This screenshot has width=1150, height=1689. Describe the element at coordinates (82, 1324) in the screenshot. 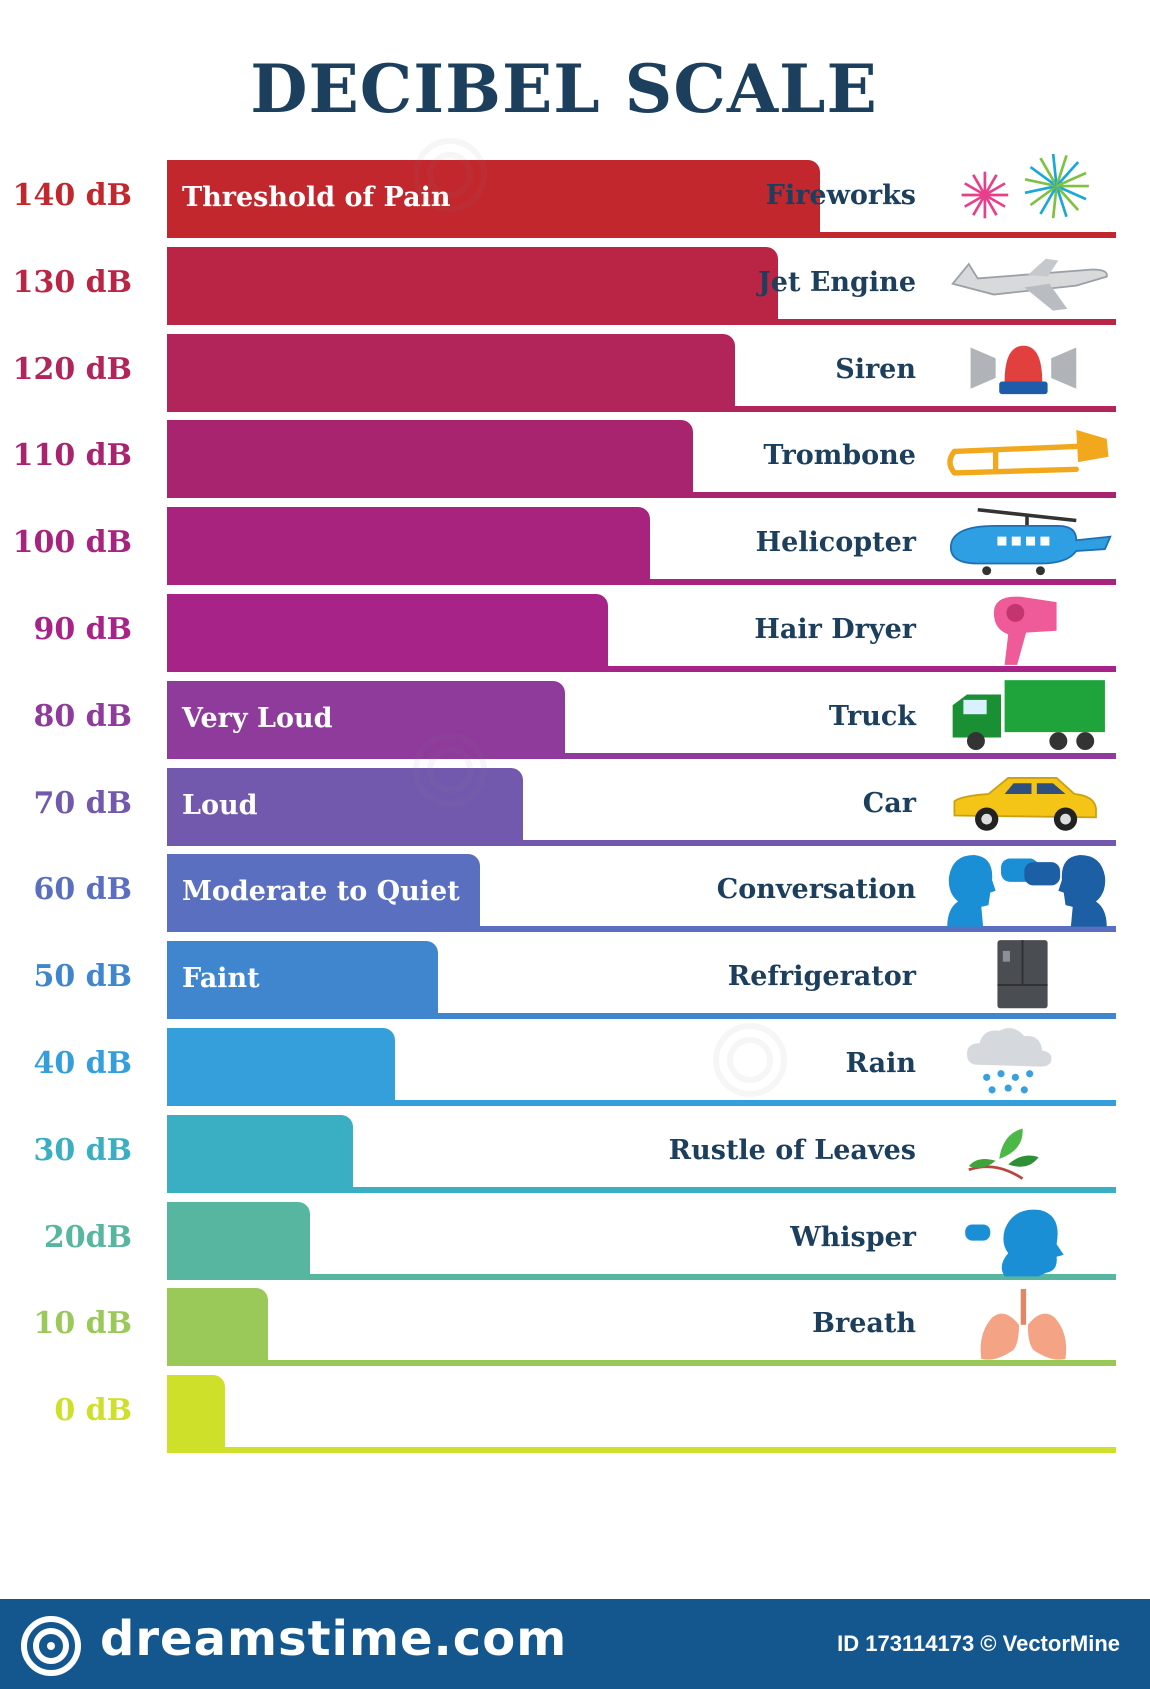

I see `db-level-label: 10 dB` at that location.